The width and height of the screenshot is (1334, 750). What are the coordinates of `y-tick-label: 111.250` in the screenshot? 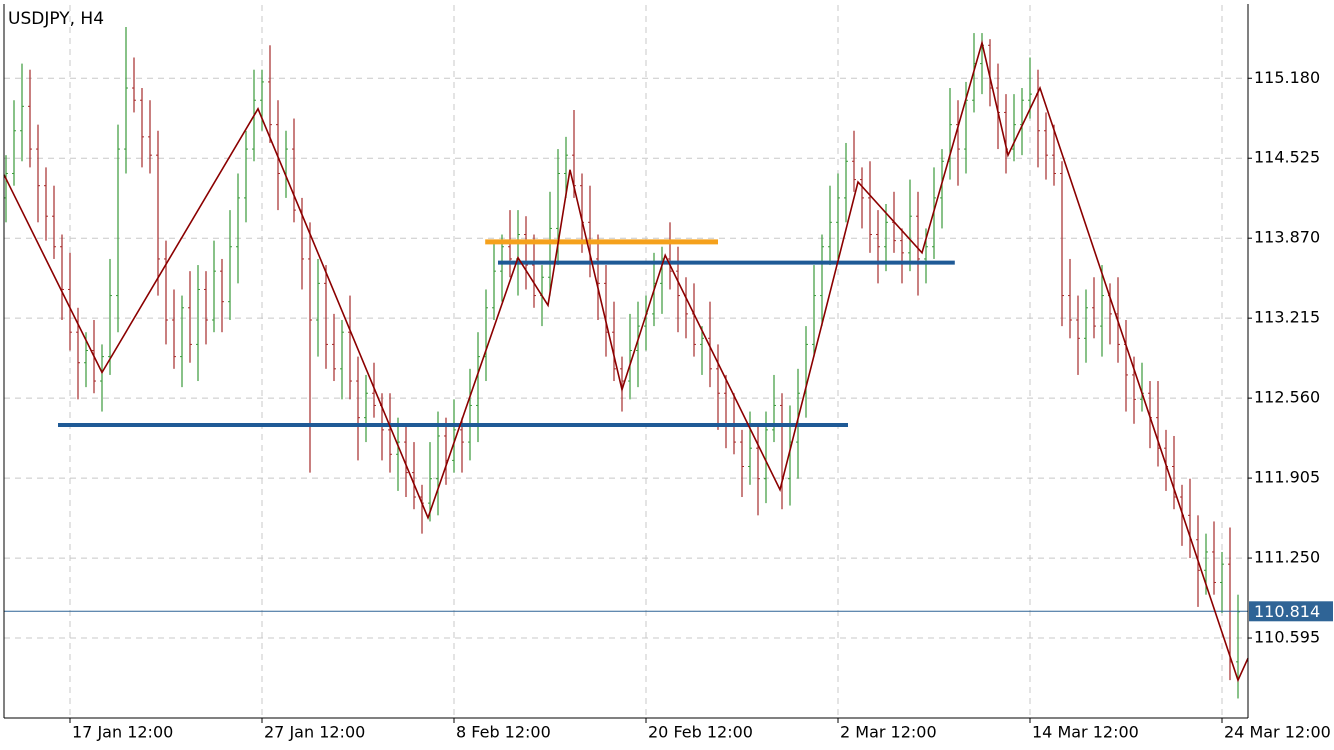 It's located at (1287, 557).